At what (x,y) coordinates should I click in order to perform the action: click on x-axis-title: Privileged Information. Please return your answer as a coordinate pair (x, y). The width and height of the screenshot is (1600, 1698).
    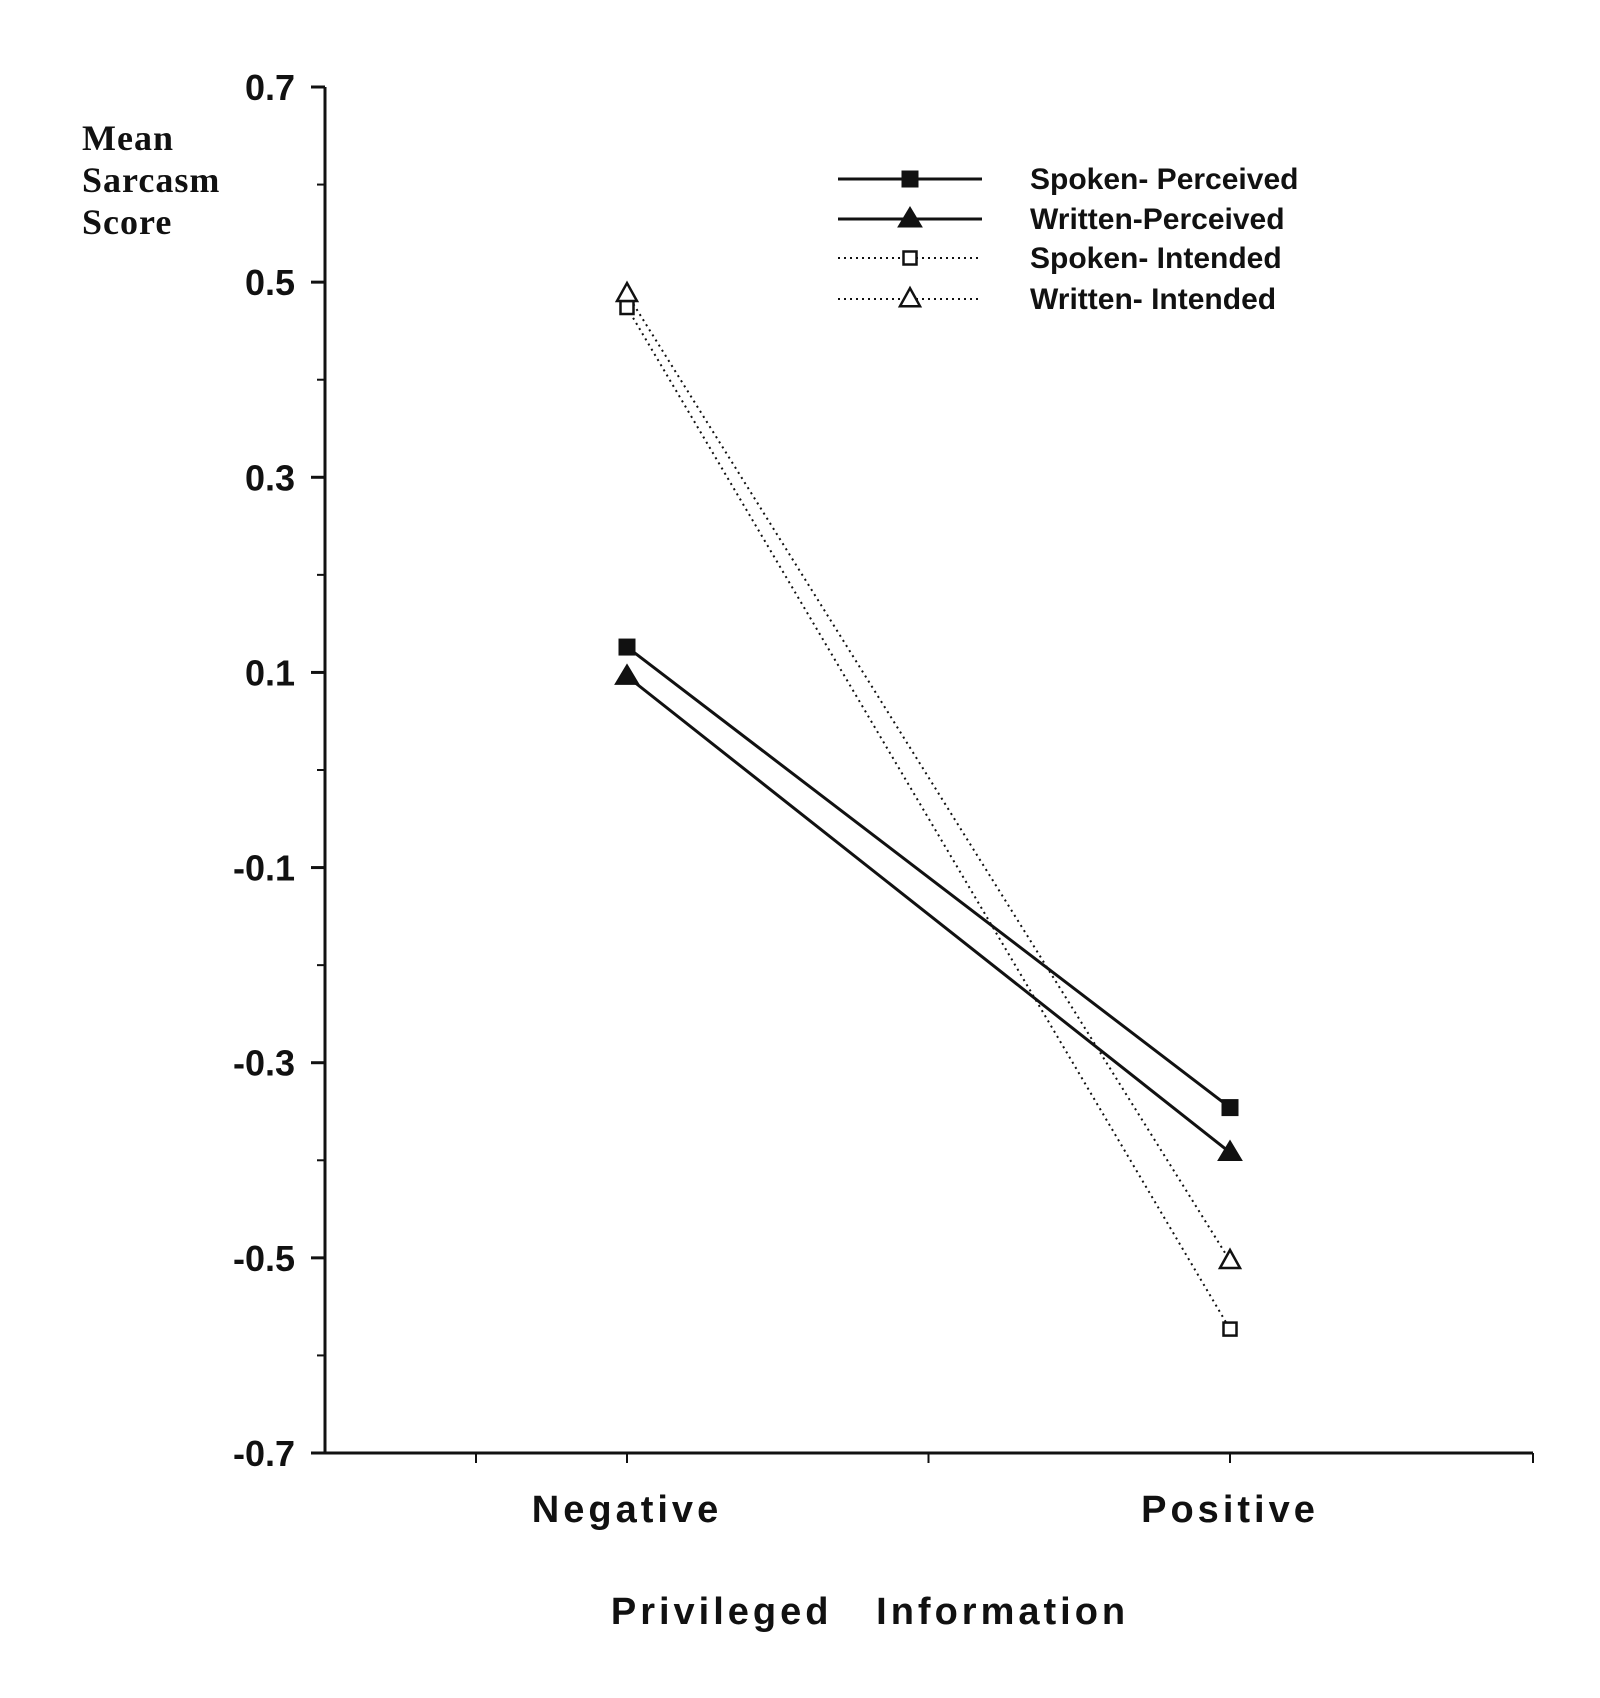
    Looking at the image, I should click on (870, 1612).